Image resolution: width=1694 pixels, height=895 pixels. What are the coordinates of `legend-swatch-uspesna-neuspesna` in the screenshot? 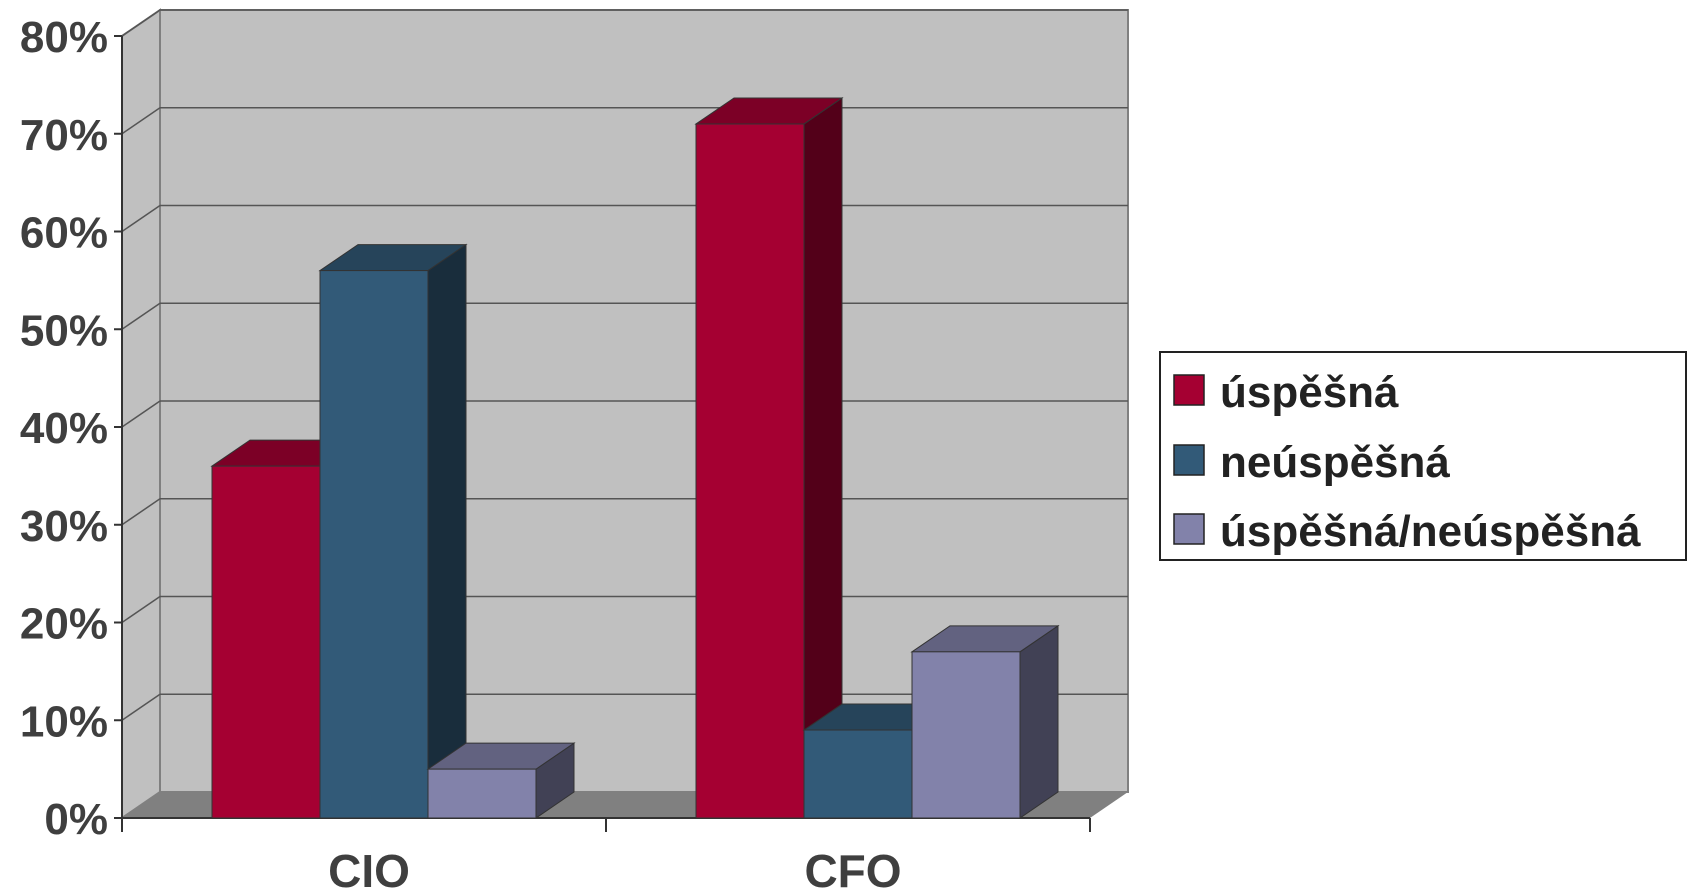 It's located at (1189, 529).